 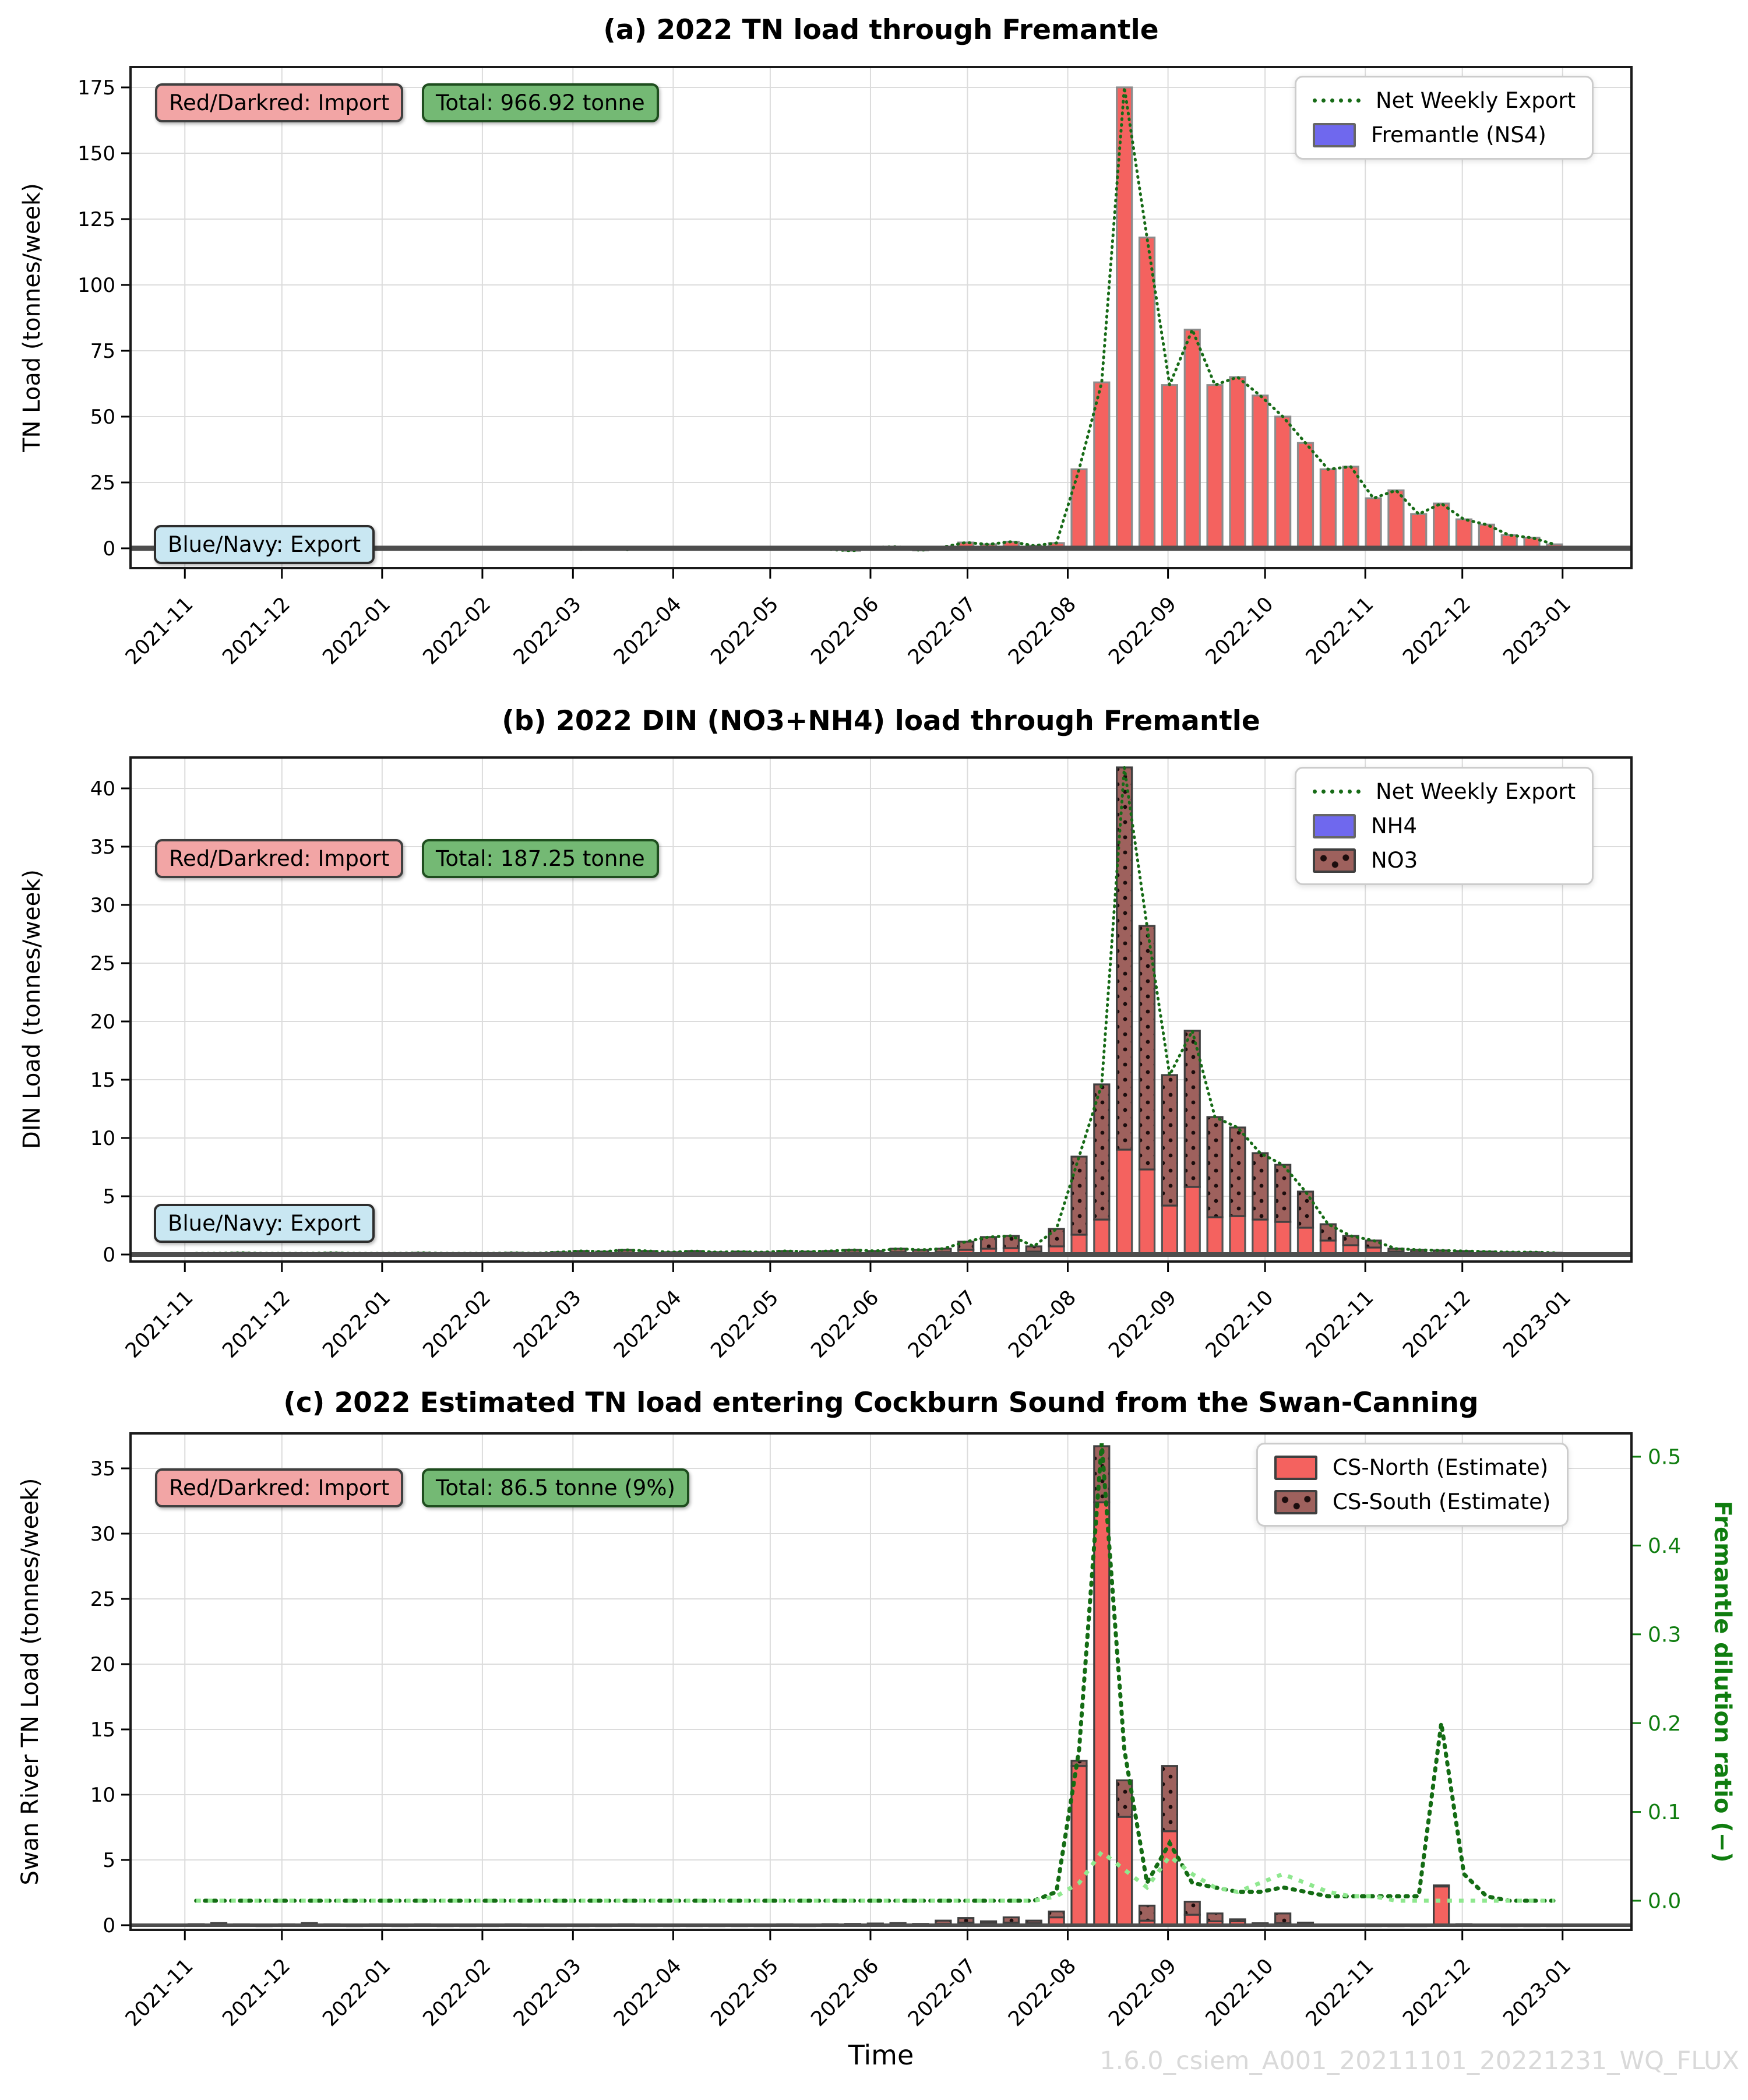 I want to click on x-tick-label: 2022-12, so click(x=1437, y=631).